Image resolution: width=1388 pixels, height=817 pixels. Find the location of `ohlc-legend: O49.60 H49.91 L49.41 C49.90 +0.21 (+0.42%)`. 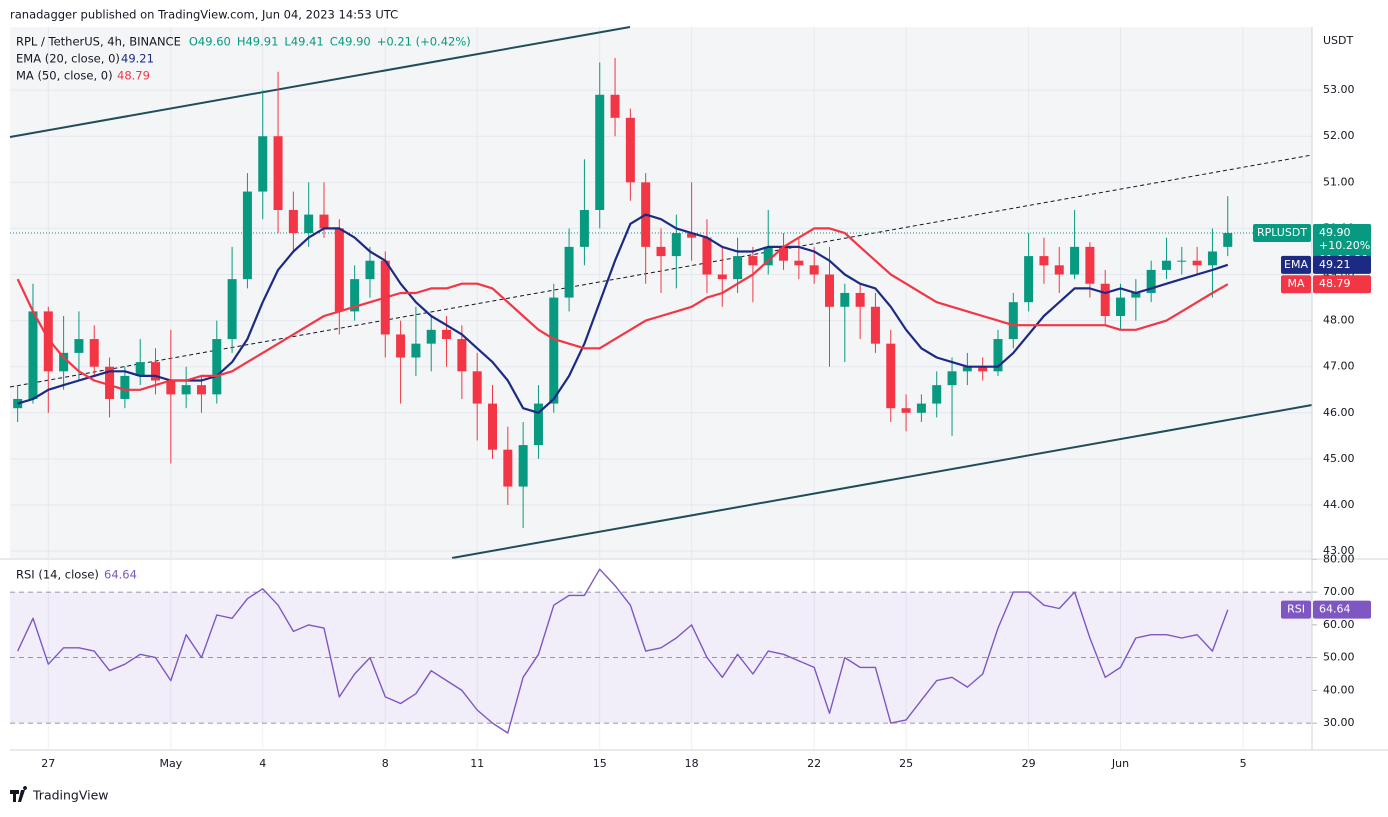

ohlc-legend: O49.60 H49.91 L49.41 C49.90 +0.21 (+0.42%) is located at coordinates (330, 42).